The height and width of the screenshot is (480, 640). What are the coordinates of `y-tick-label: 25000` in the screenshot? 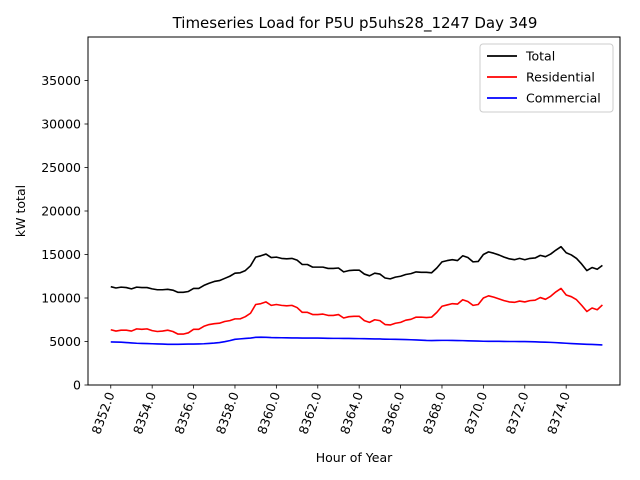 It's located at (61, 167).